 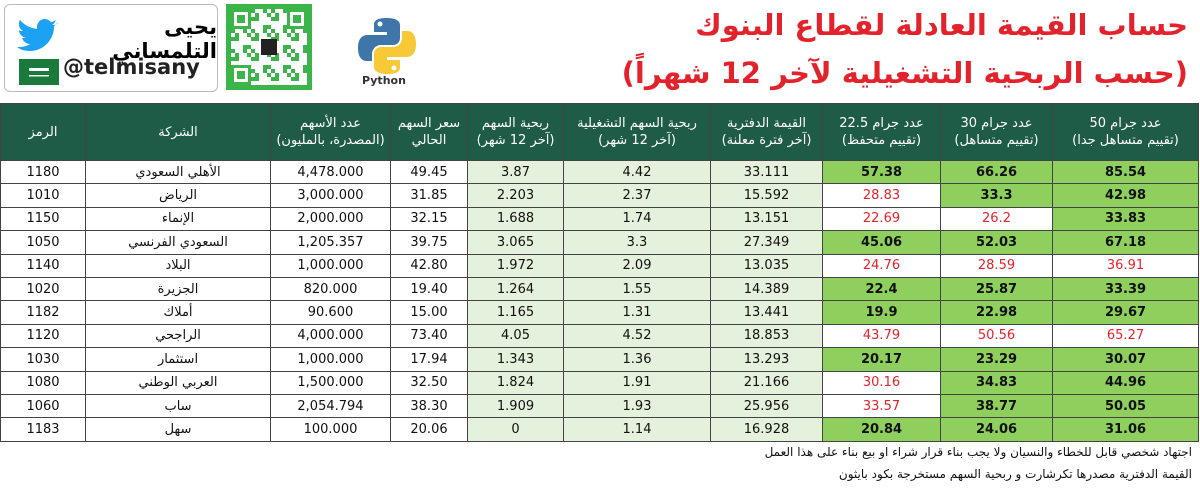 I want to click on table-cell: 38.77, so click(x=997, y=407).